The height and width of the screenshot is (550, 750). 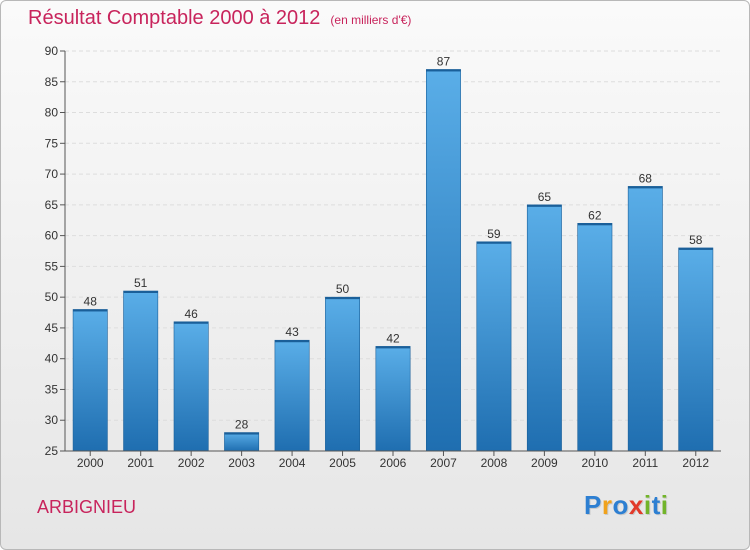 I want to click on x-tick-label: 2012, so click(x=695, y=463).